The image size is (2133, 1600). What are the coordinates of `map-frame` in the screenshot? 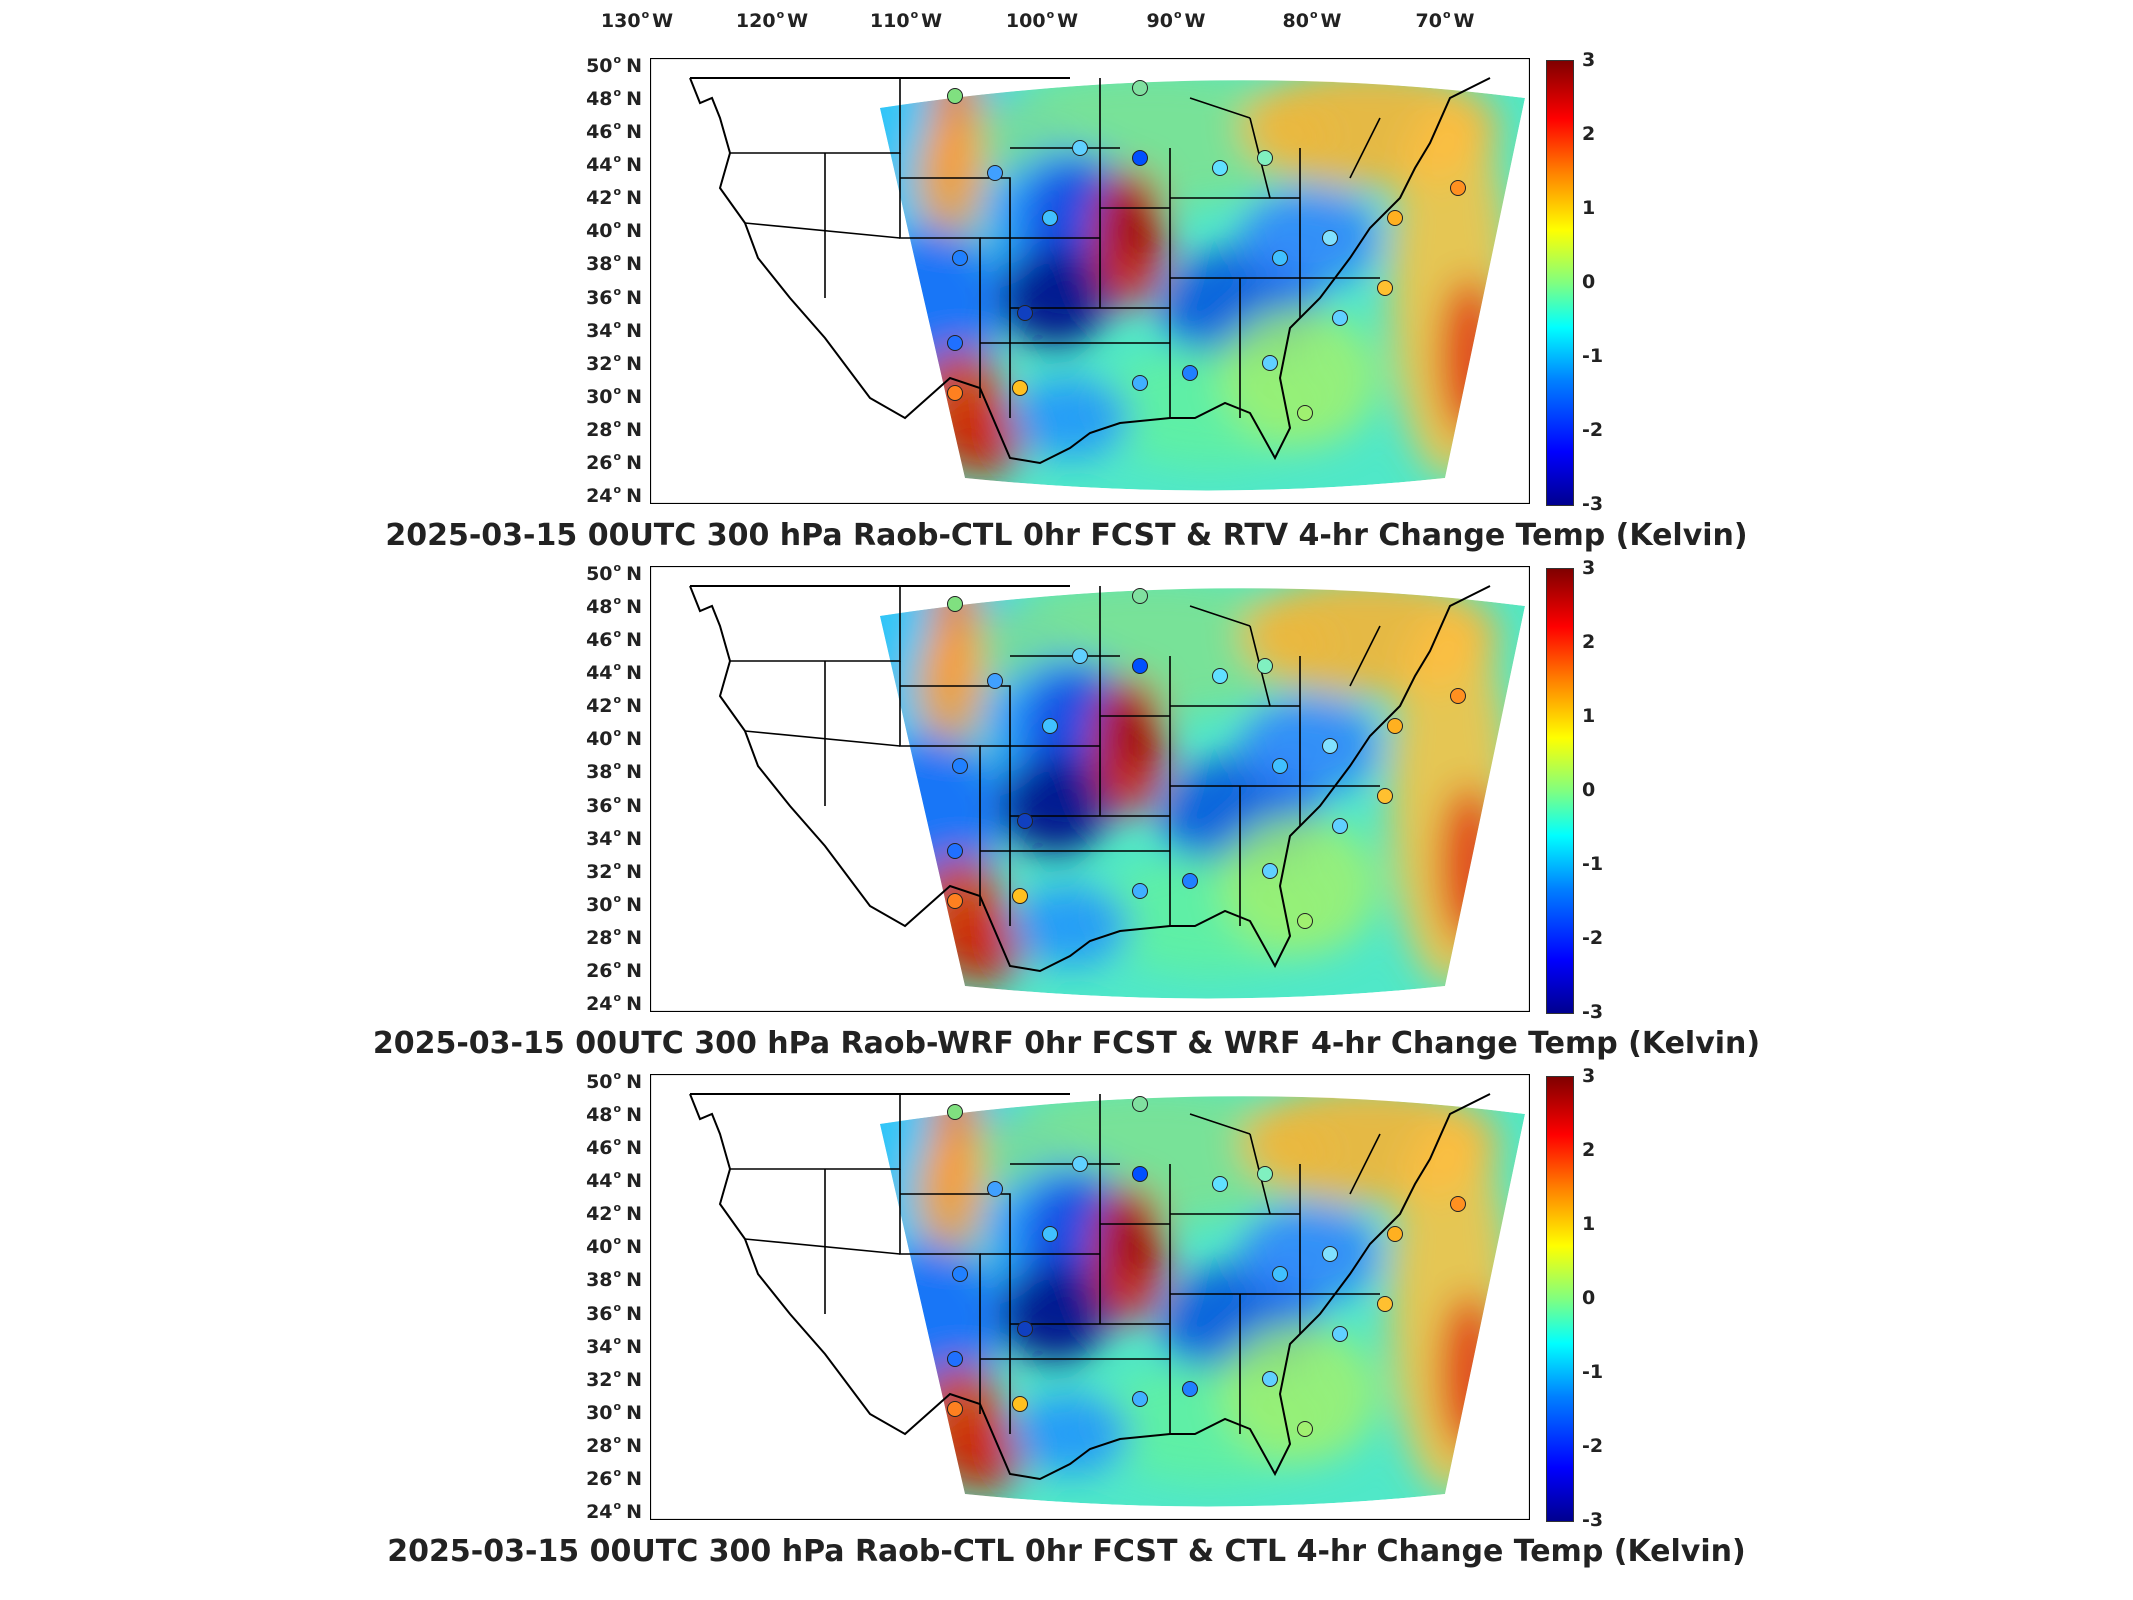 It's located at (1090, 789).